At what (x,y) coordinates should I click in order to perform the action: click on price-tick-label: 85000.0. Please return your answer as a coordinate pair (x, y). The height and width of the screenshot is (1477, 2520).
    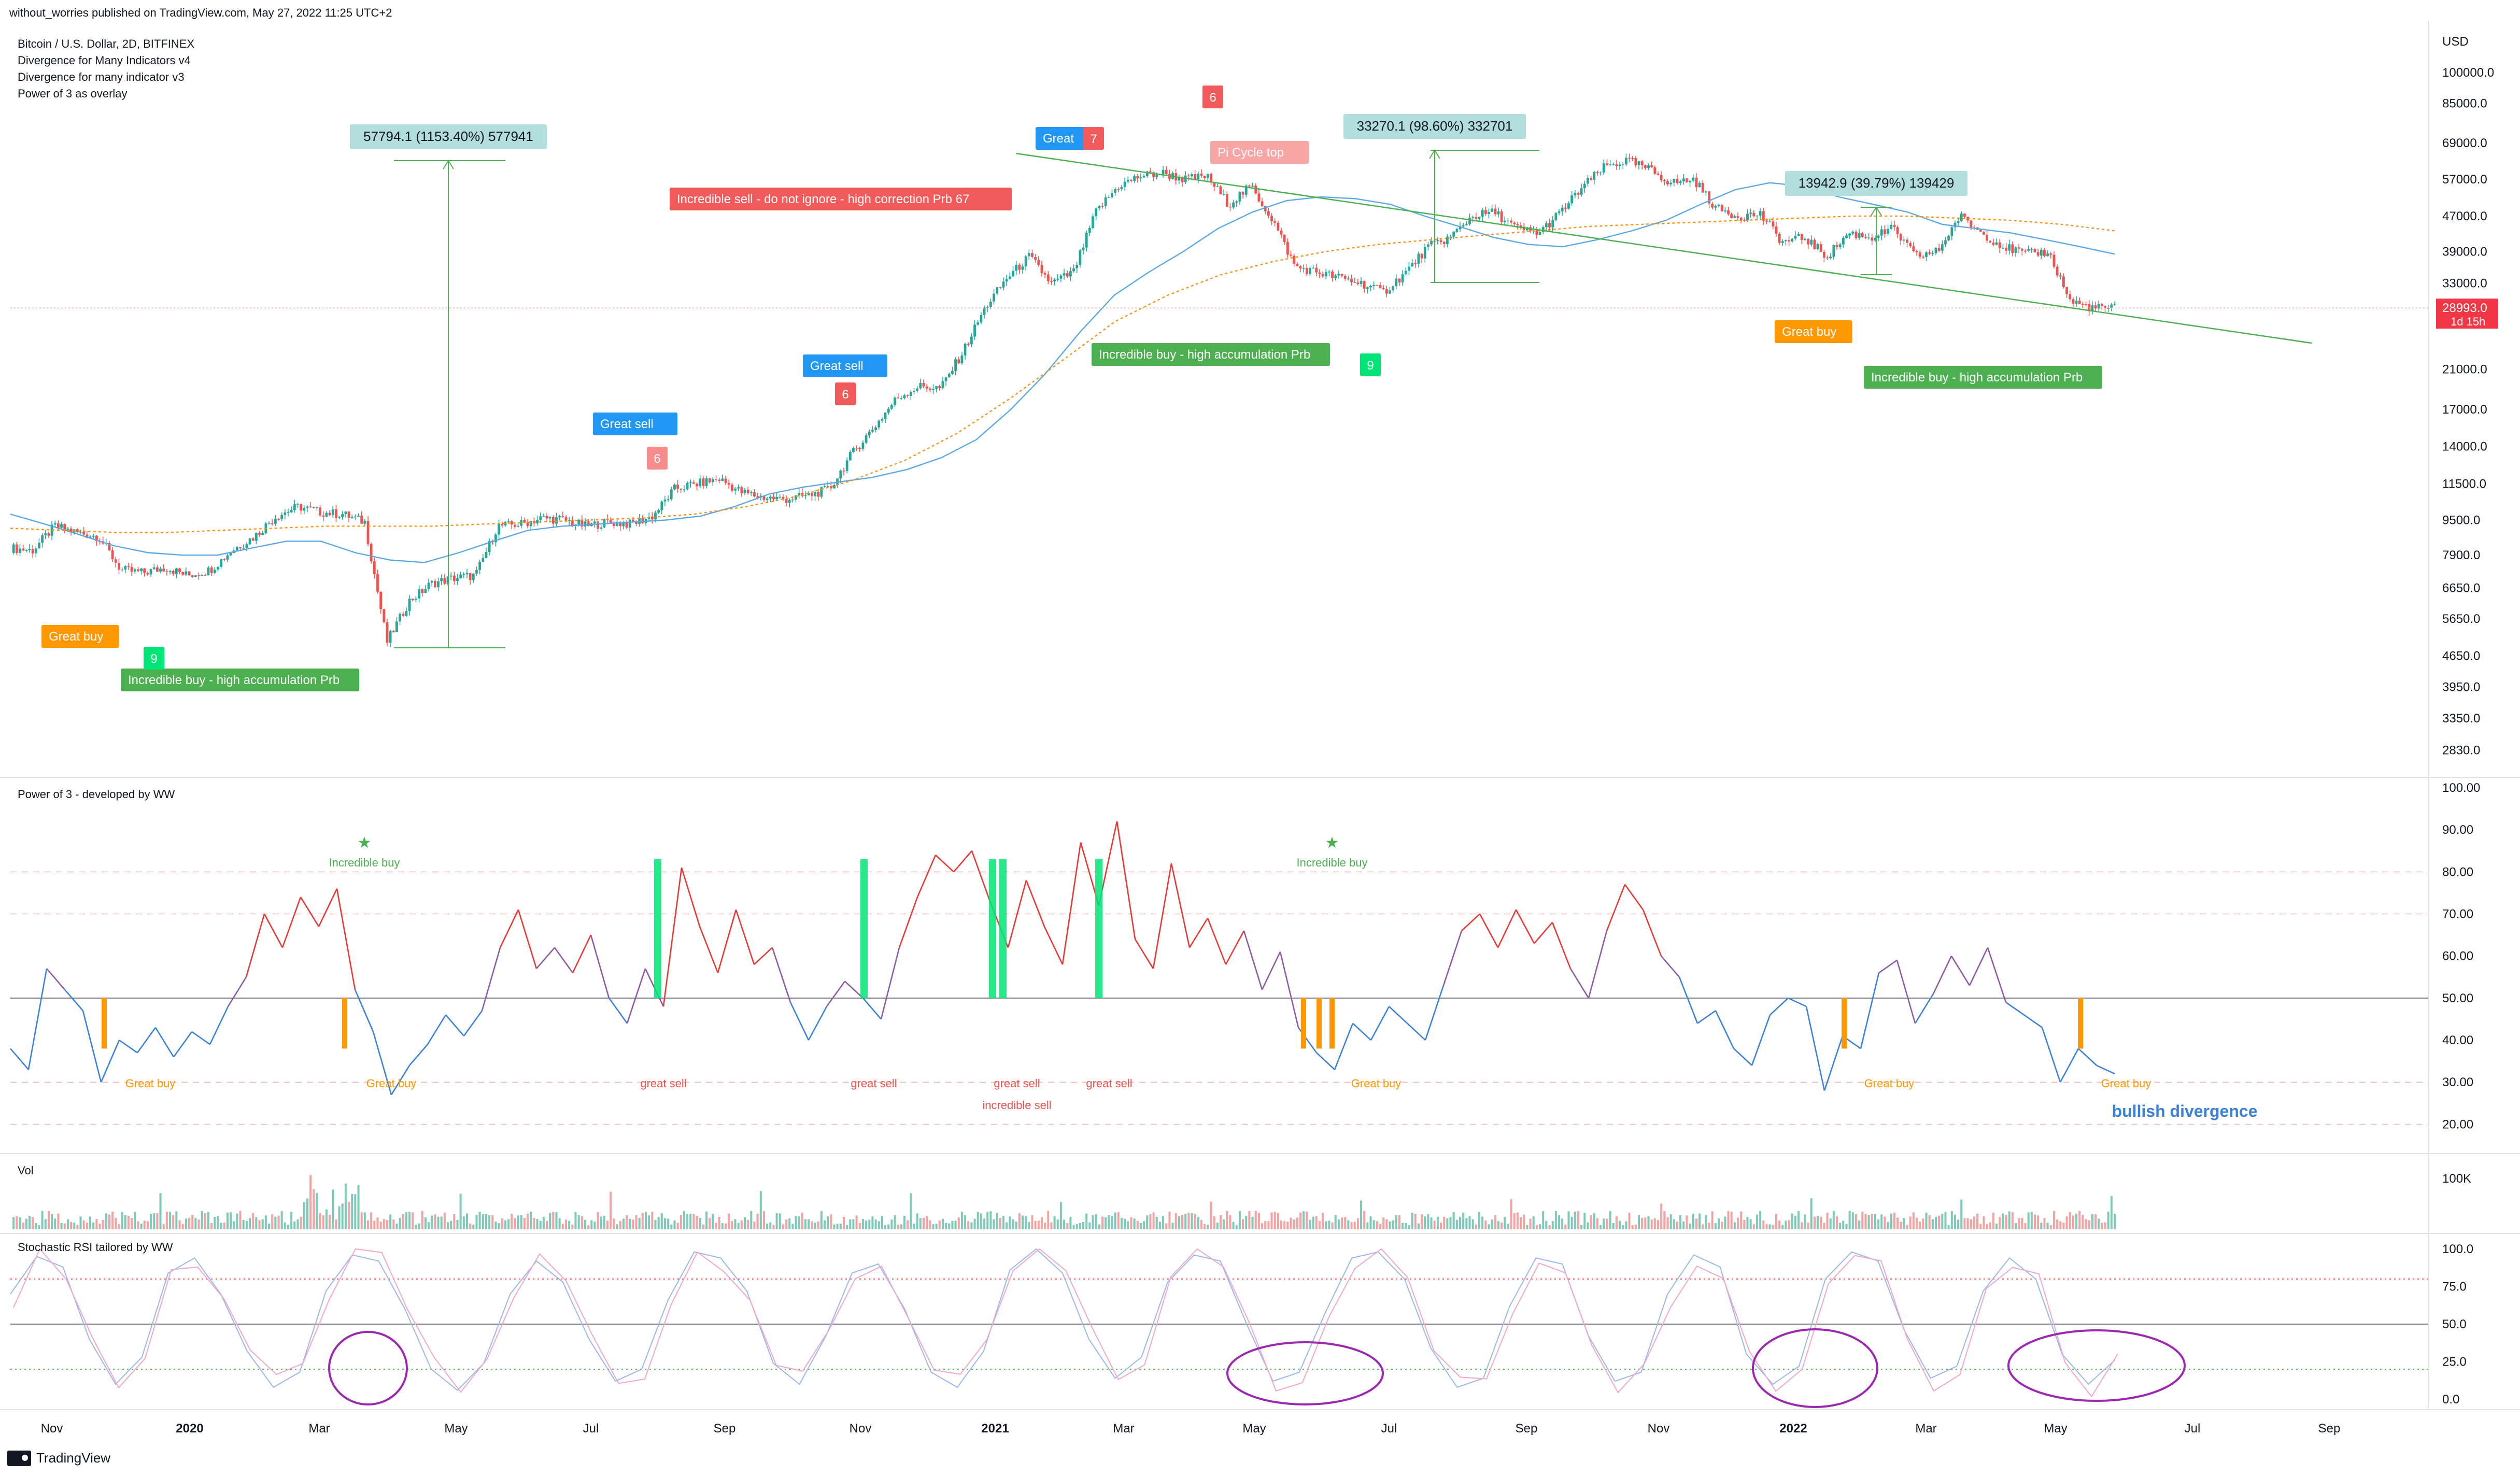
    Looking at the image, I should click on (2464, 104).